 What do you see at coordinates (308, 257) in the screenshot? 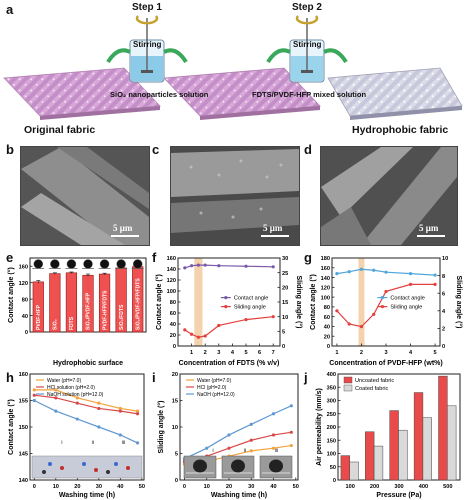
I see `panel-letter-g: g` at bounding box center [308, 257].